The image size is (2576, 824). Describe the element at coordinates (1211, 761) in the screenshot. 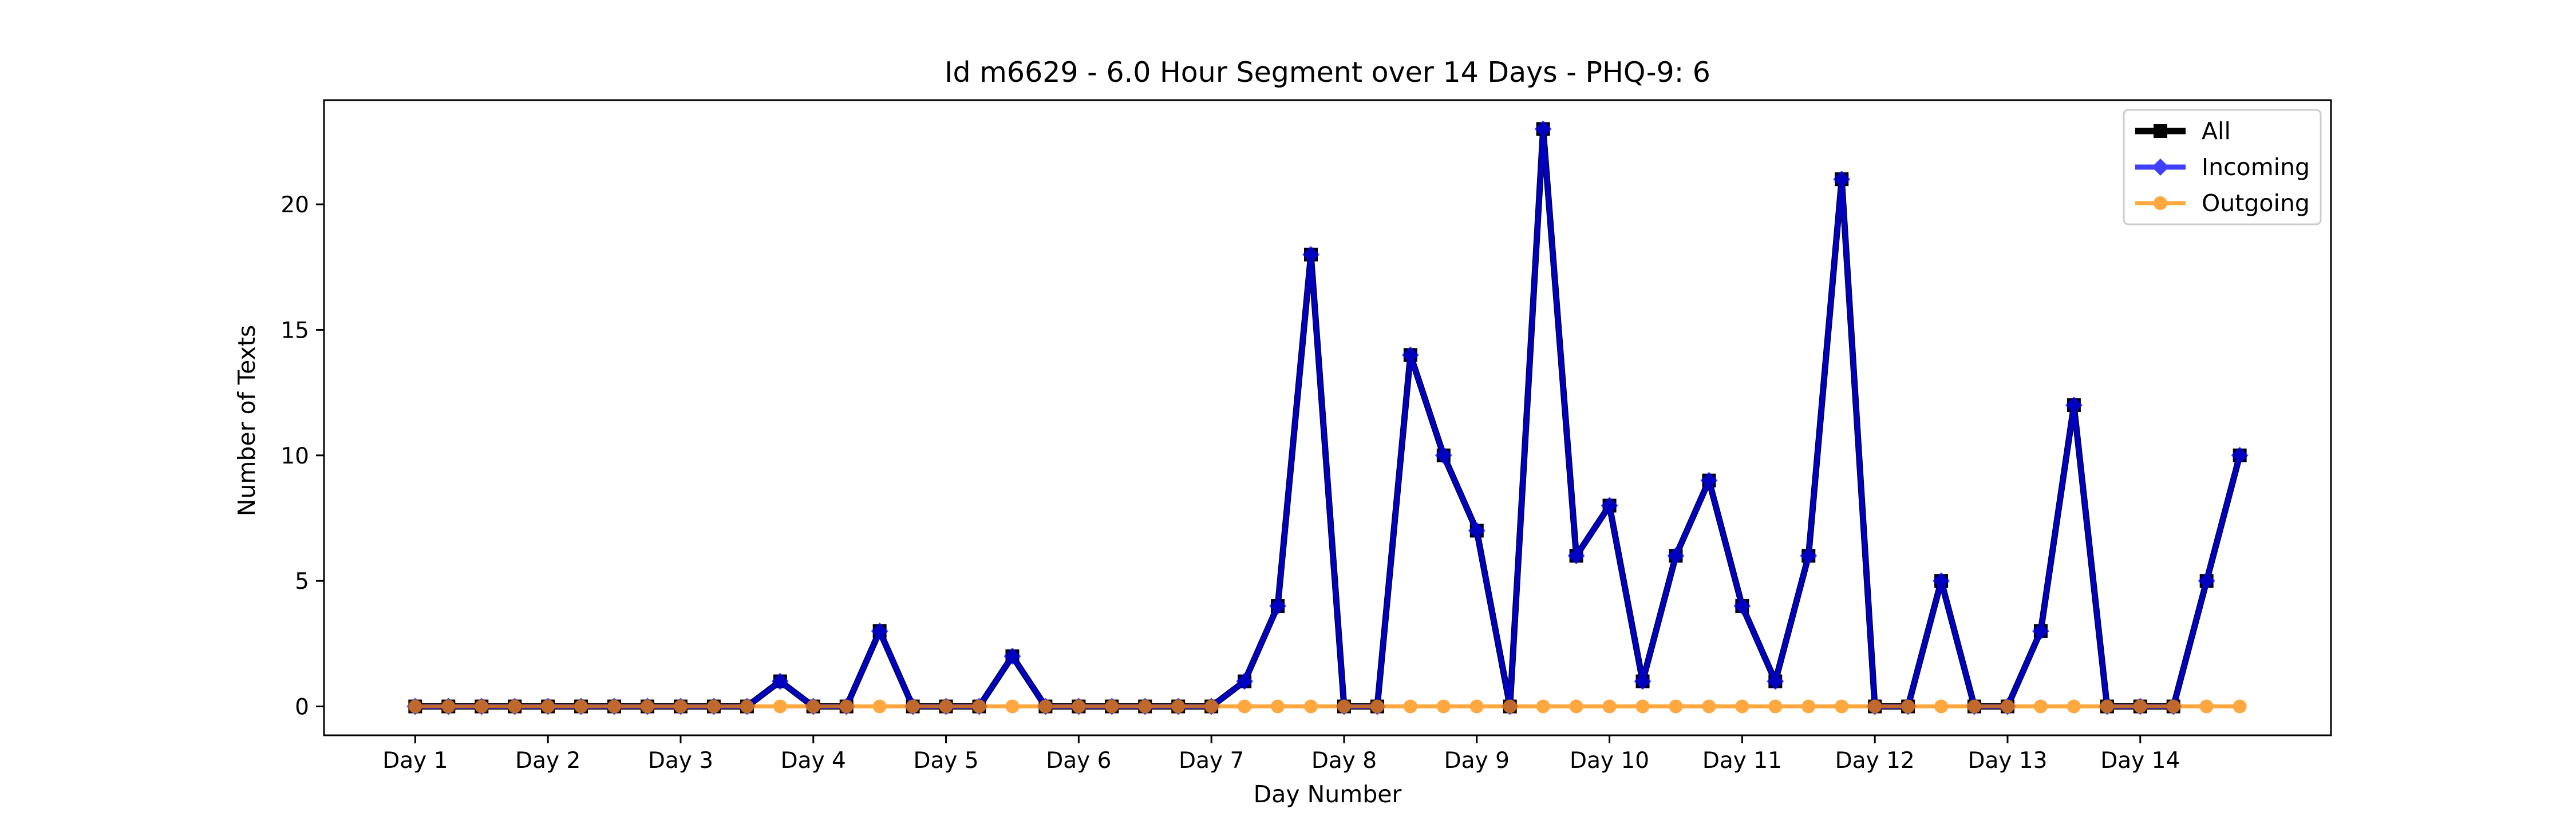

I see `x-tick-label: Day 7` at that location.